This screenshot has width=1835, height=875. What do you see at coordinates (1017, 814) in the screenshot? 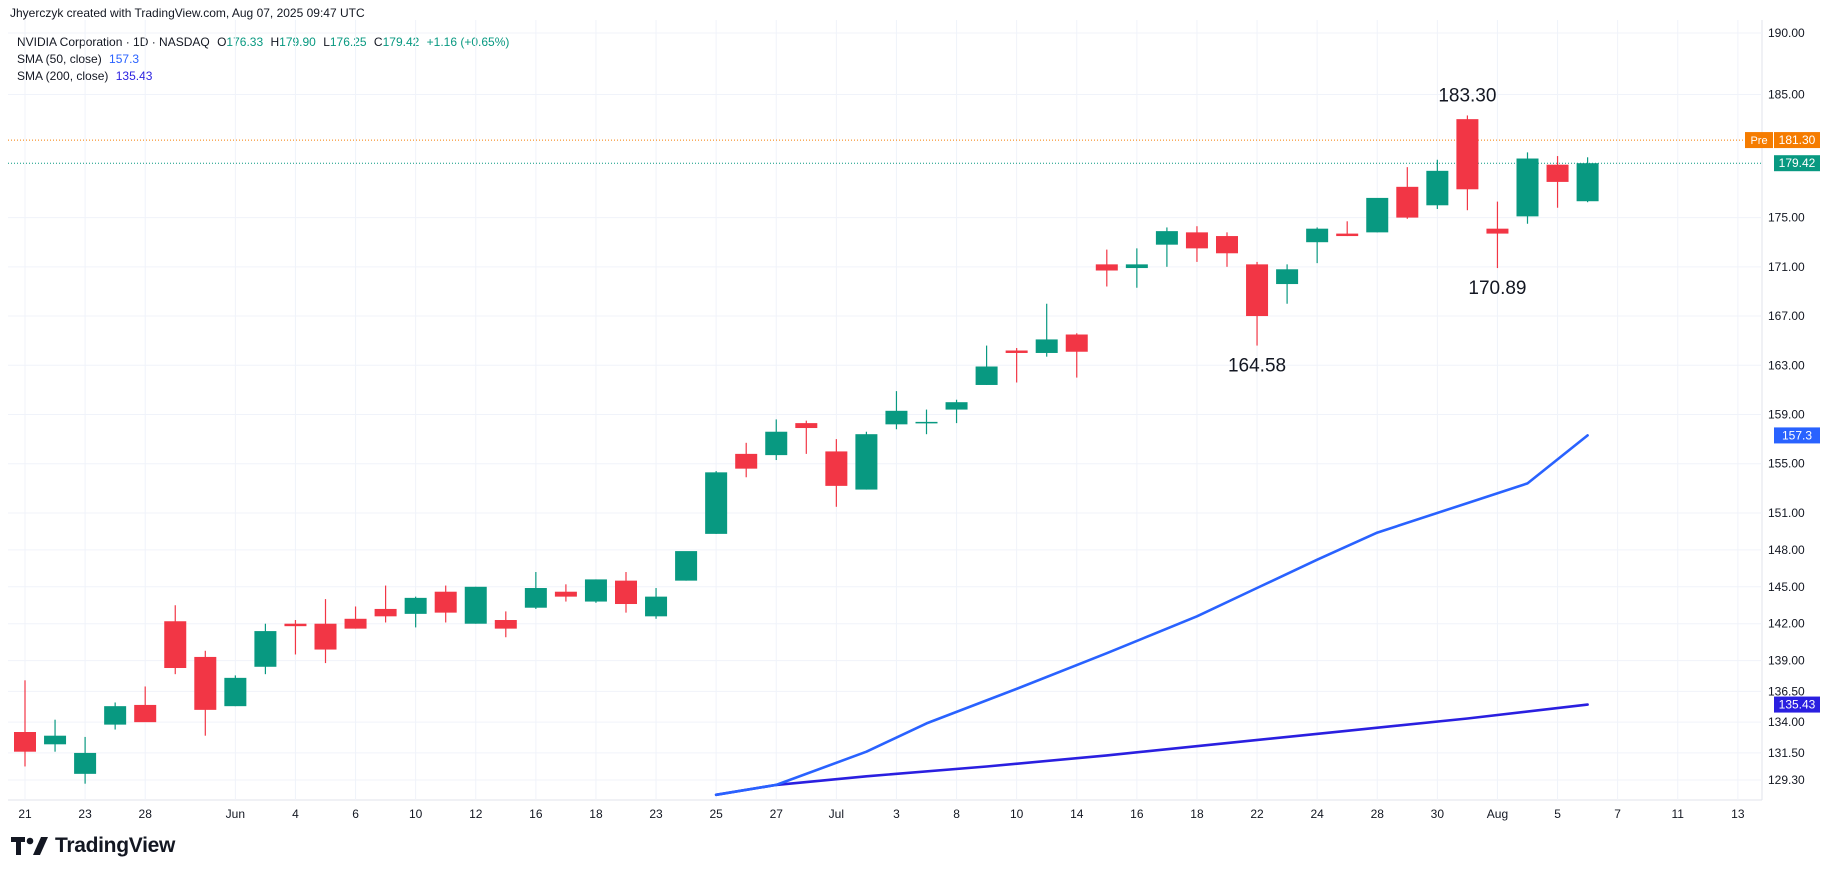
I see `time-tick-label: 10` at bounding box center [1017, 814].